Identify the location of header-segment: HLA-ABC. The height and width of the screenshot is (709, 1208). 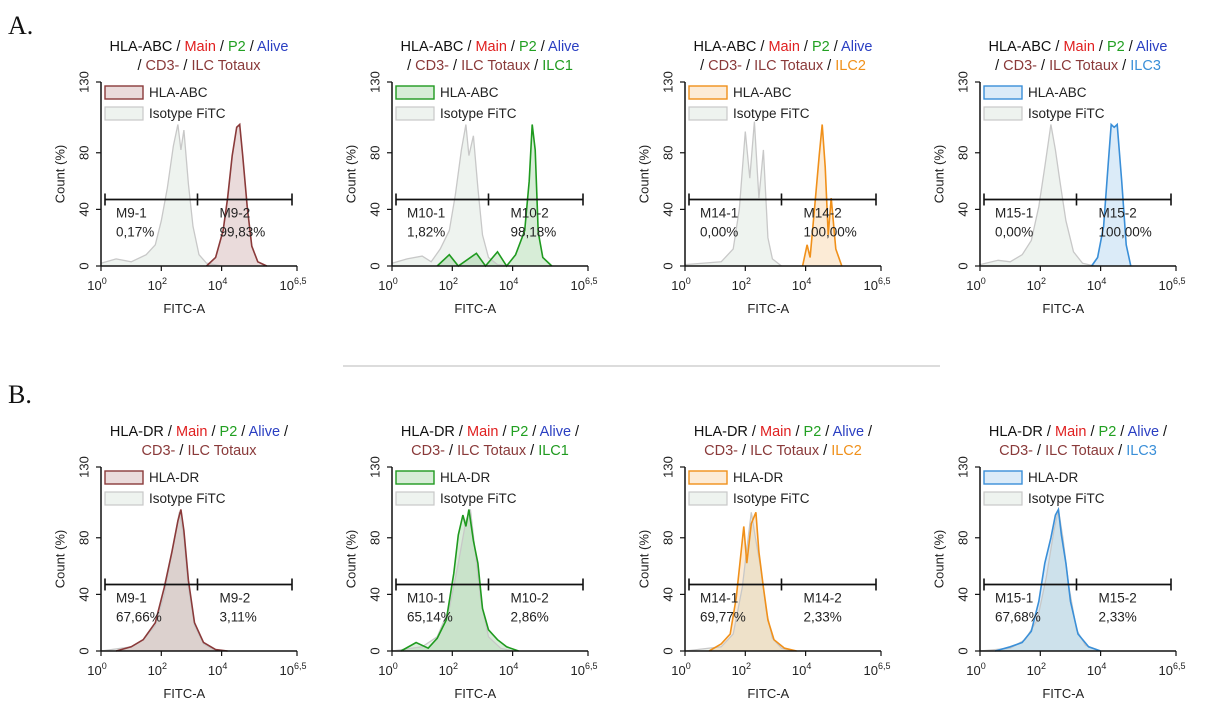
(725, 47).